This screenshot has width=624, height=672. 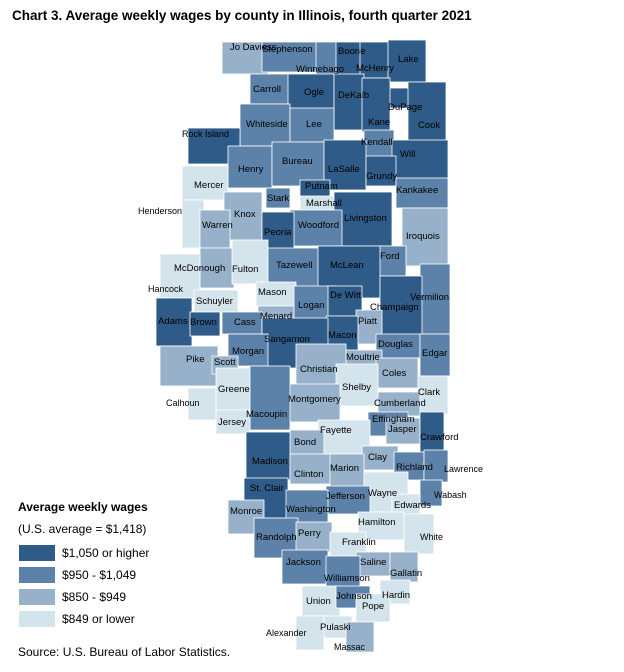 I want to click on county-label: Whiteside, so click(x=267, y=124).